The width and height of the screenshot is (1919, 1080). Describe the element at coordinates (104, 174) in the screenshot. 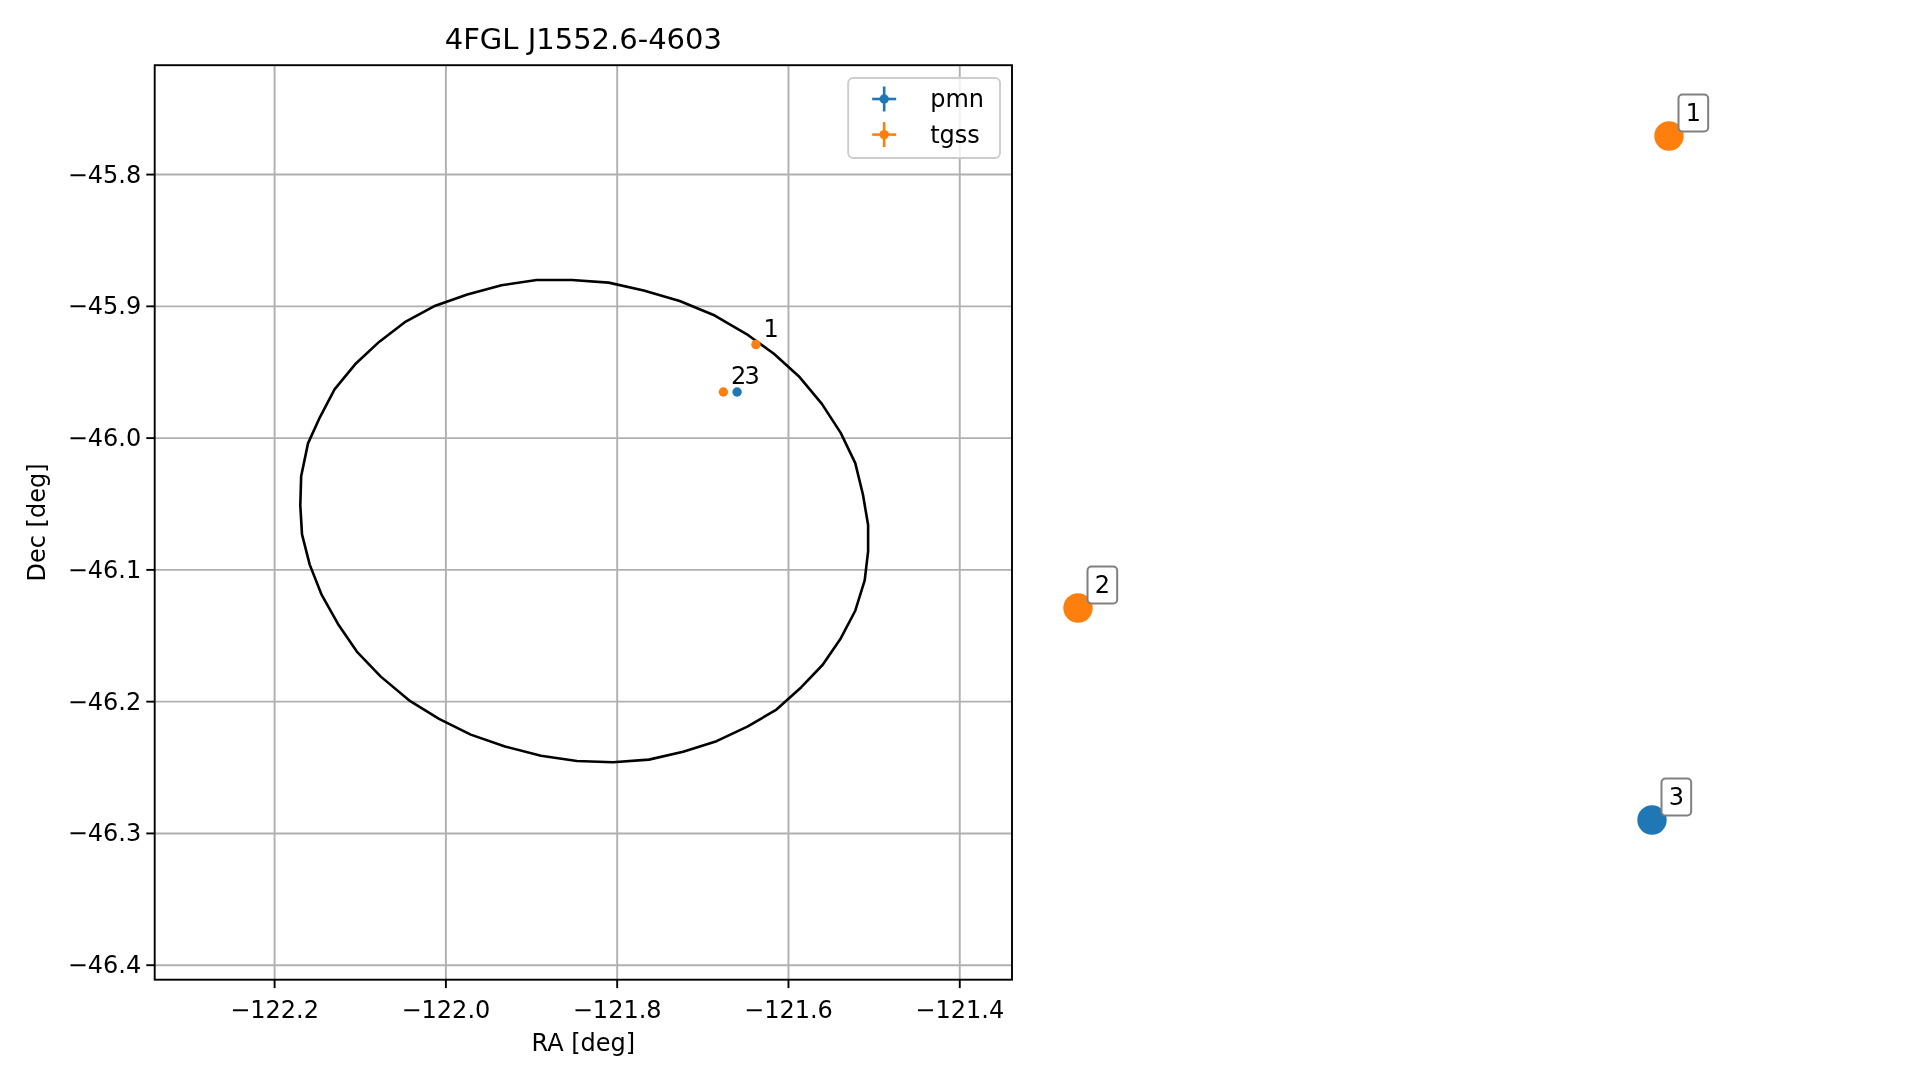

I see `y-tick-label: −45.8` at that location.